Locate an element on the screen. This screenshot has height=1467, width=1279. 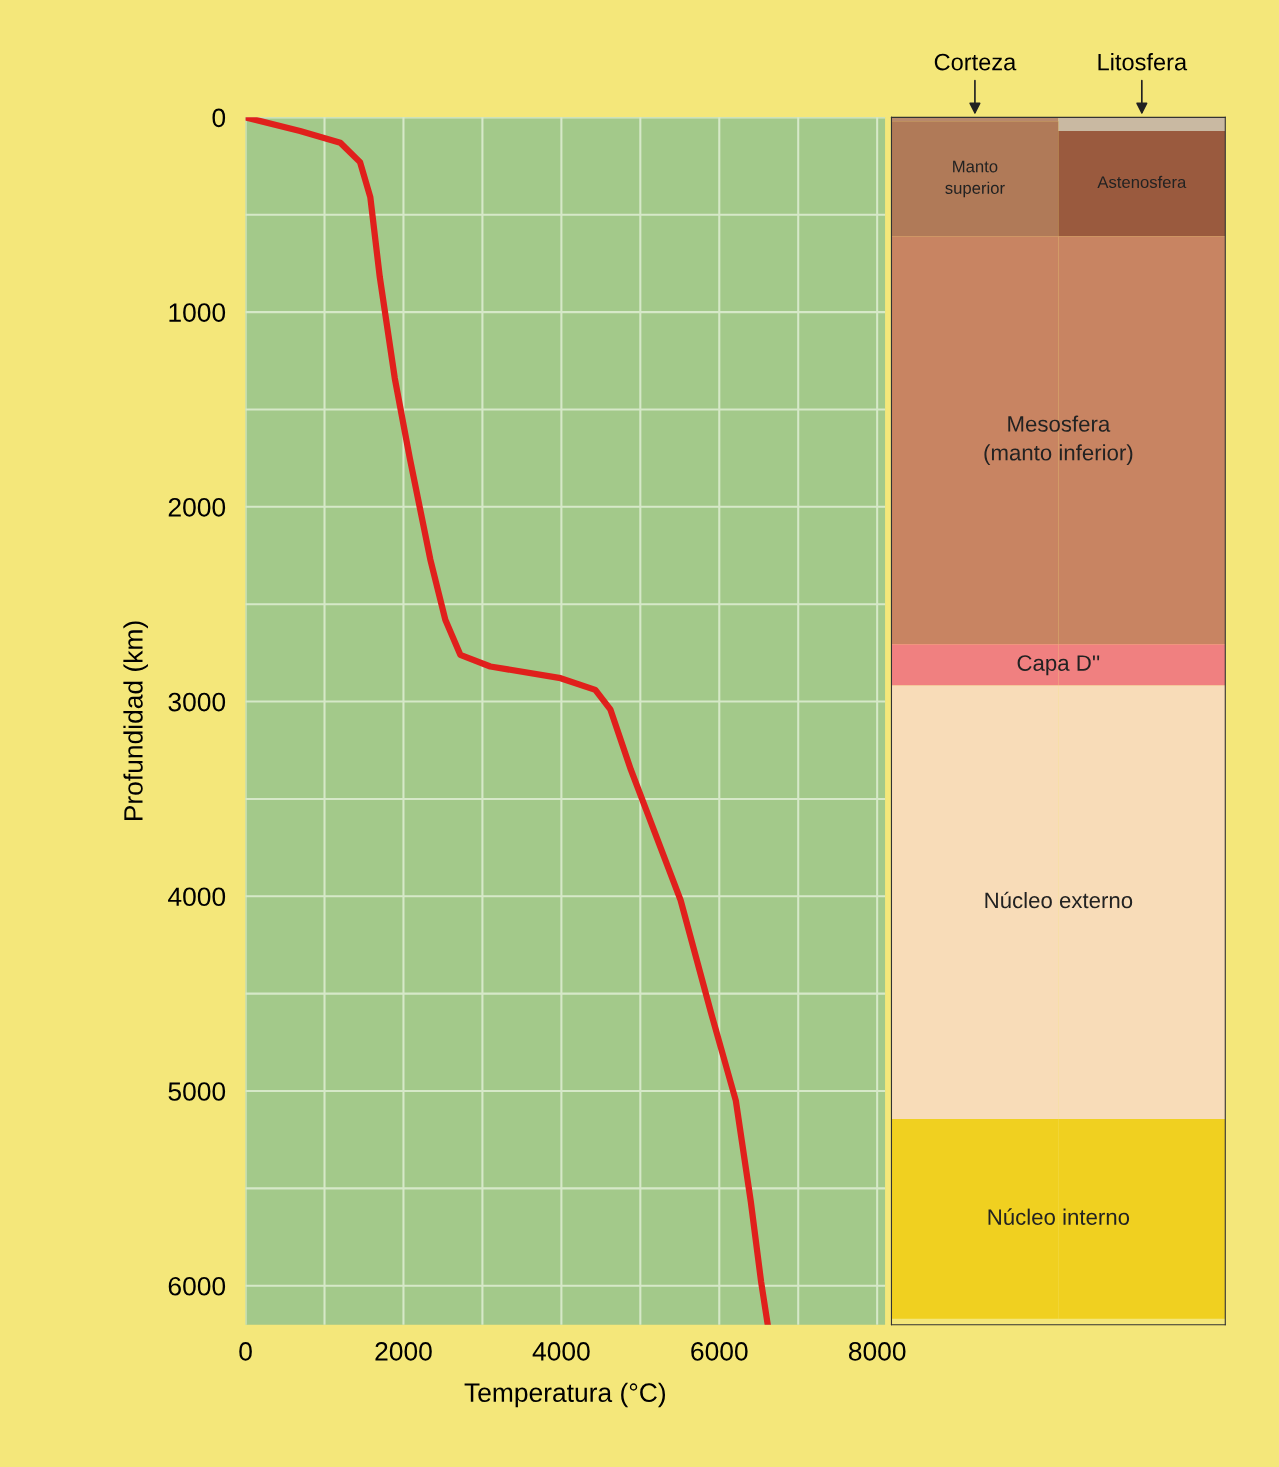
y-tick-label: 0 is located at coordinates (219, 118).